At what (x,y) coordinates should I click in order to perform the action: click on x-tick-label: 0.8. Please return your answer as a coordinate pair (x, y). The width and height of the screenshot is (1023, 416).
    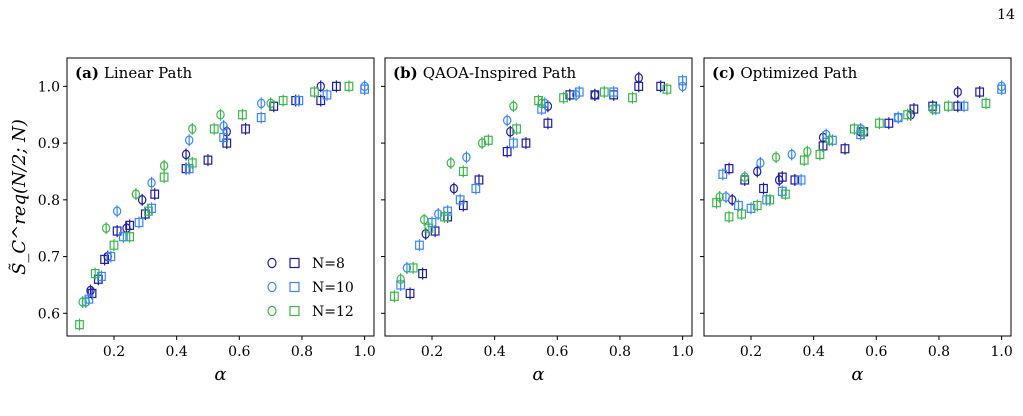
    Looking at the image, I should click on (939, 352).